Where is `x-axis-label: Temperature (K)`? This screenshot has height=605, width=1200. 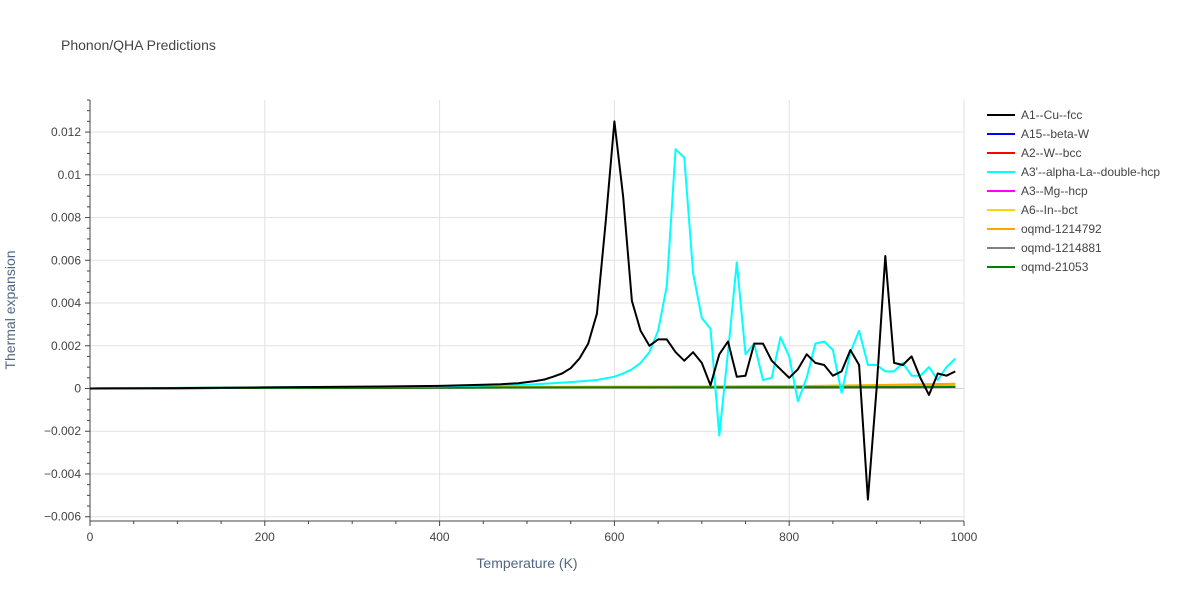 x-axis-label: Temperature (K) is located at coordinates (526, 563).